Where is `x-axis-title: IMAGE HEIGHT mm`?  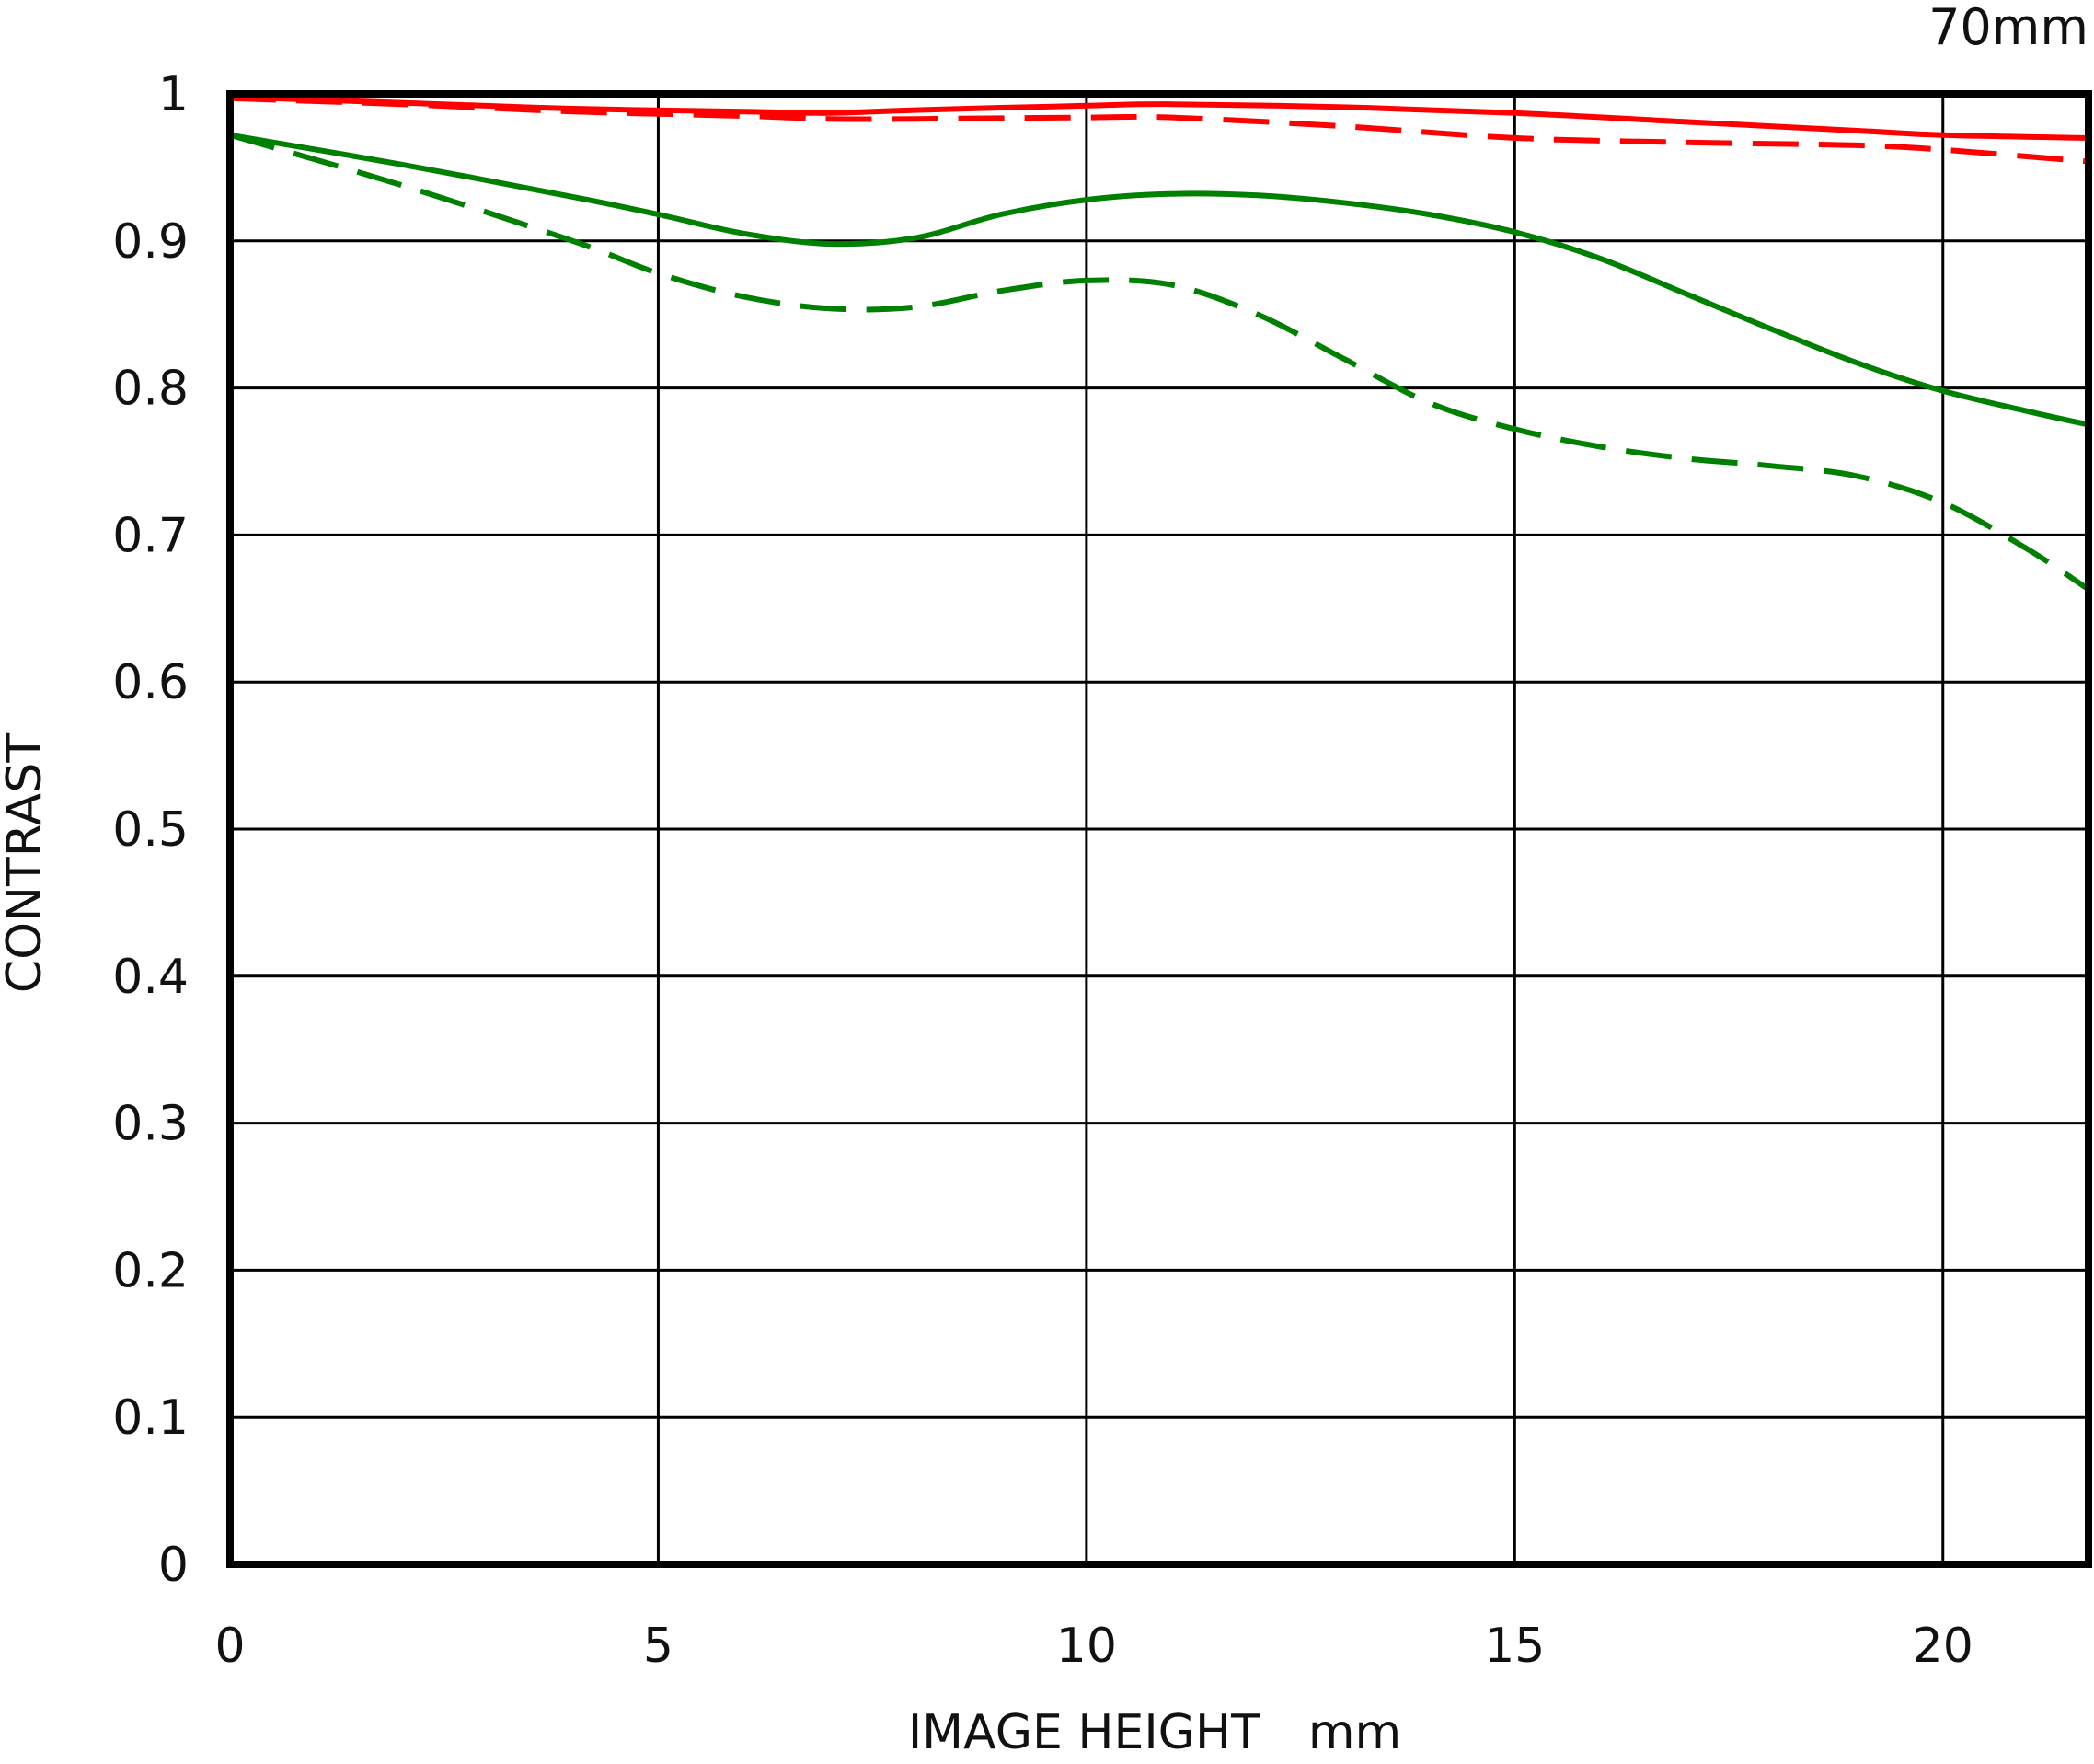 x-axis-title: IMAGE HEIGHT mm is located at coordinates (1154, 1732).